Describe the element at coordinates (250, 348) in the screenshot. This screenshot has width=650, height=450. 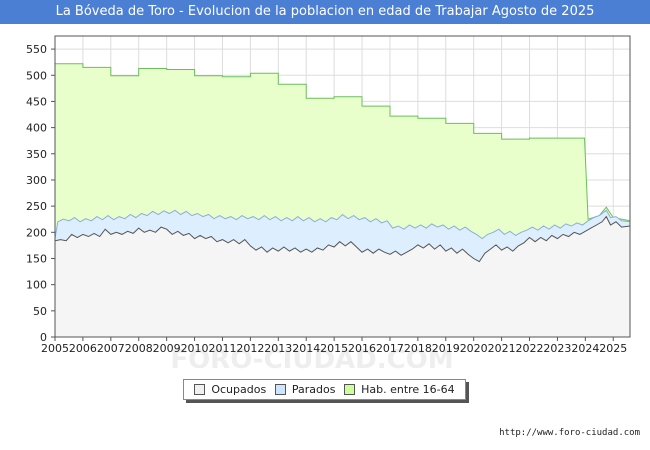
I see `x-tick-label: 2012` at that location.